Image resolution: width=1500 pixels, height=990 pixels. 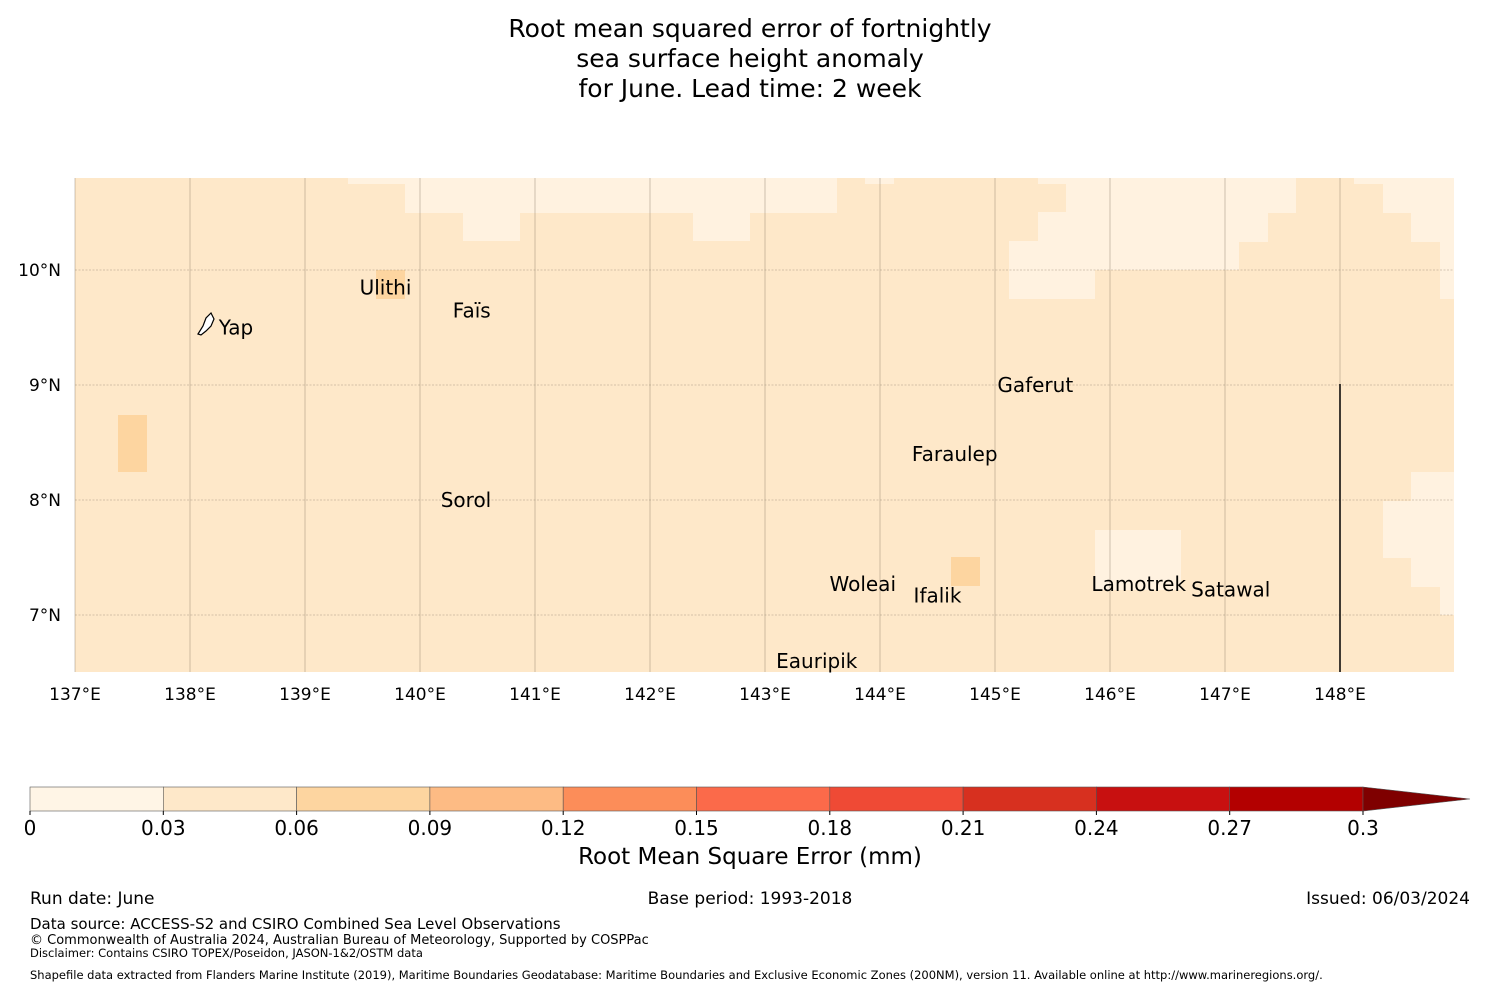 I want to click on place-label: Yap, so click(x=235, y=328).